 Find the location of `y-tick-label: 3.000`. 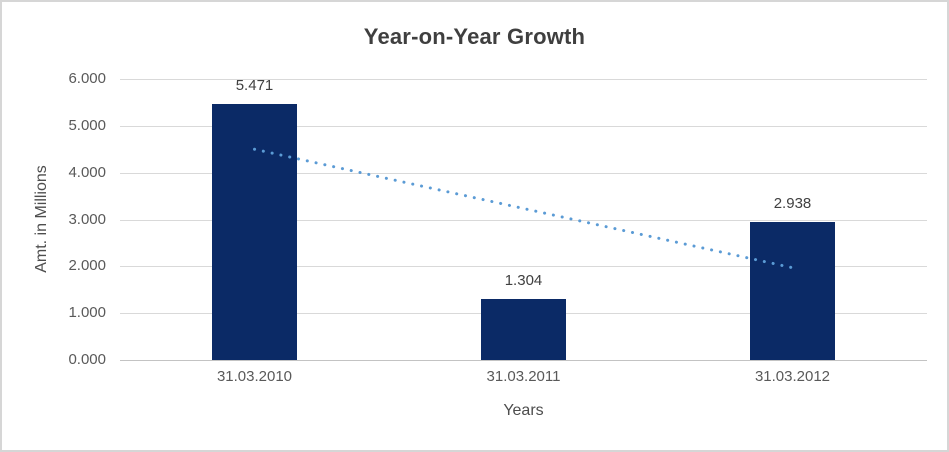

y-tick-label: 3.000 is located at coordinates (87, 219).